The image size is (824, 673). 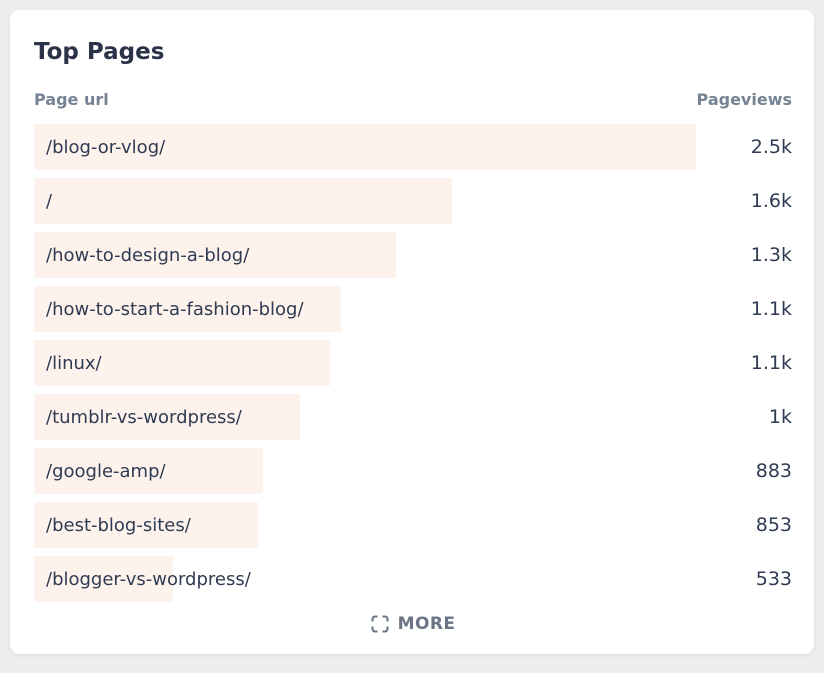 I want to click on table-row: /linux/ 1.1k, so click(x=413, y=363).